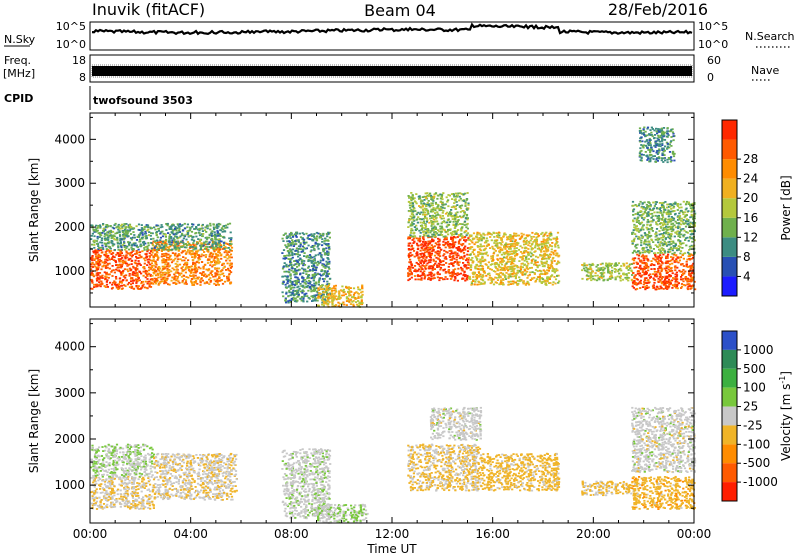 Image resolution: width=800 pixels, height=554 pixels. I want to click on freq-band, so click(392, 71).